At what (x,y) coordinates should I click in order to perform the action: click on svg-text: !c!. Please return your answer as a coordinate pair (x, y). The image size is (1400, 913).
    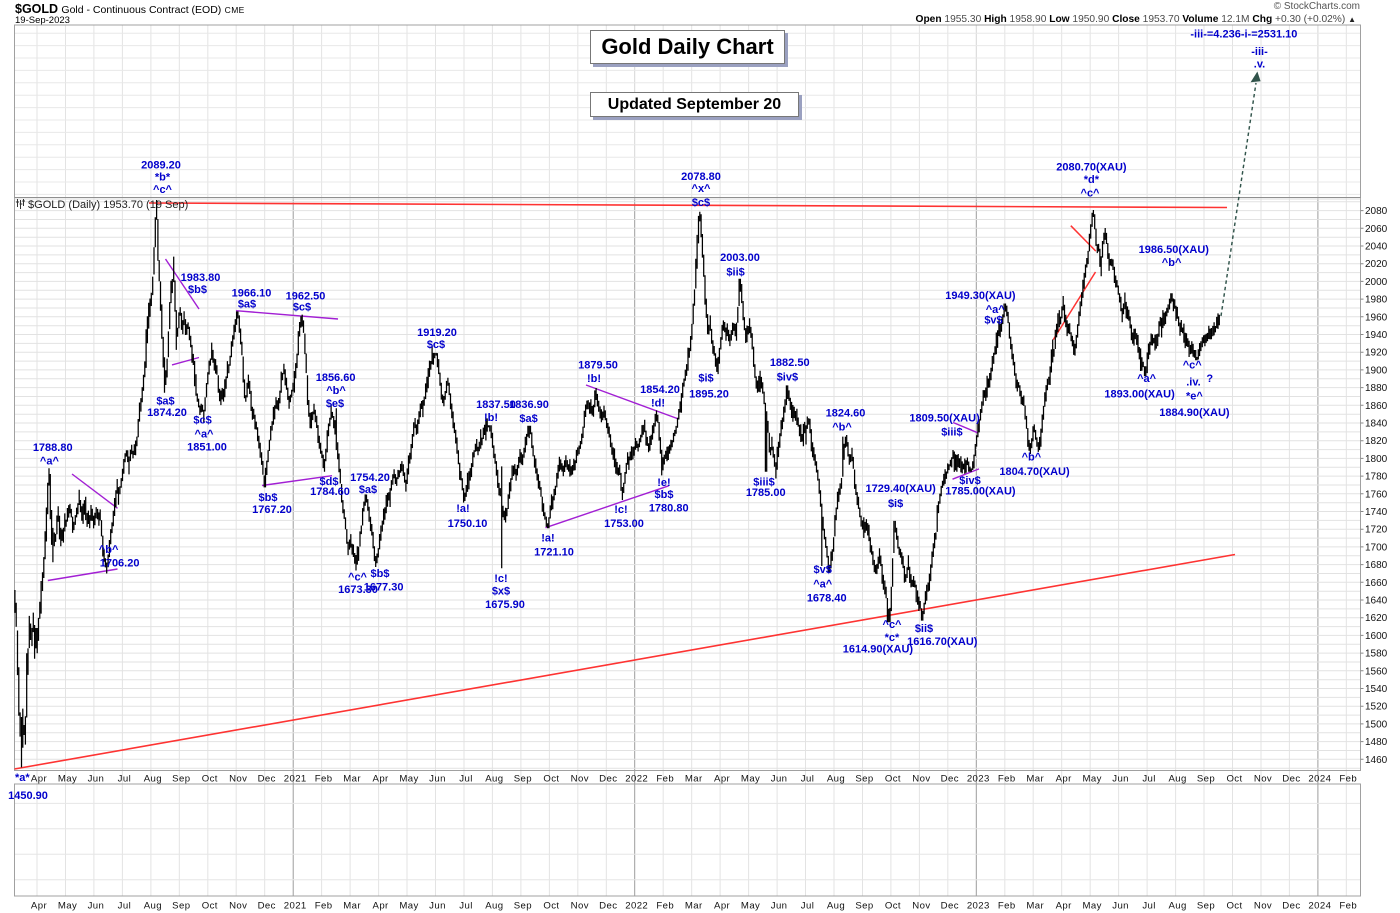
    Looking at the image, I should click on (500, 579).